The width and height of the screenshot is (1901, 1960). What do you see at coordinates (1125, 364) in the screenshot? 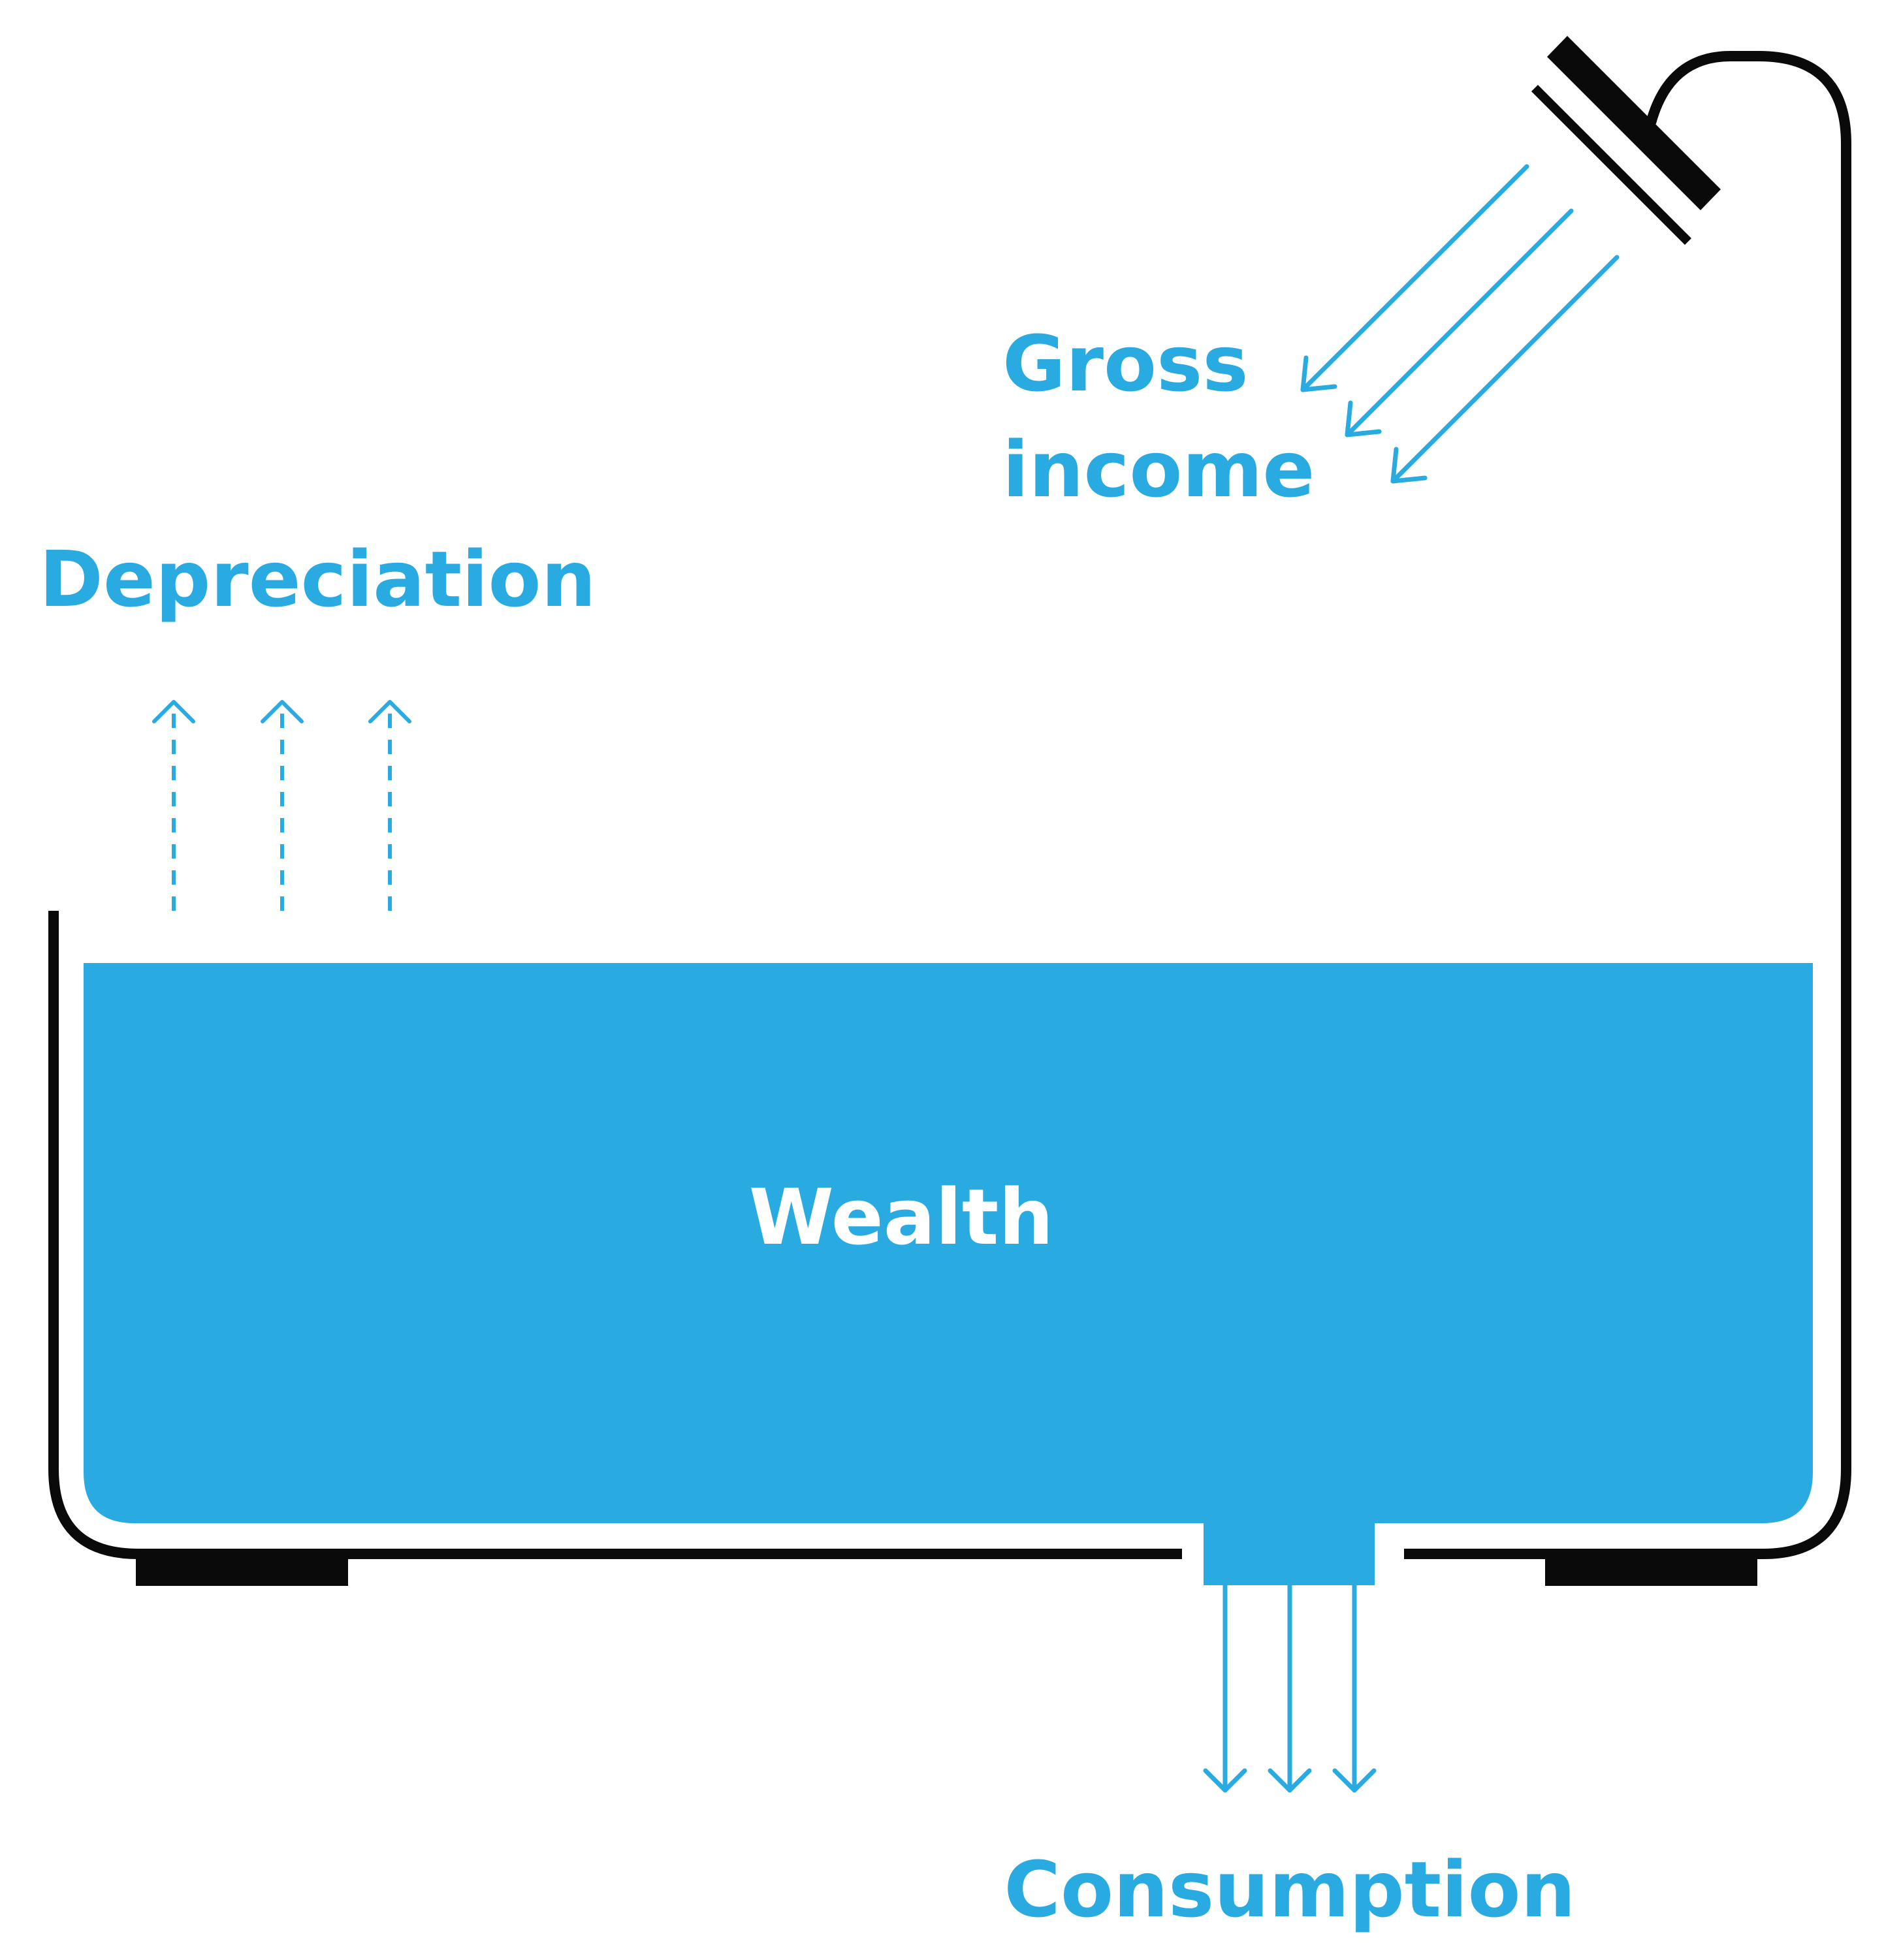
I see `gross-income-label-line1: Gross` at bounding box center [1125, 364].